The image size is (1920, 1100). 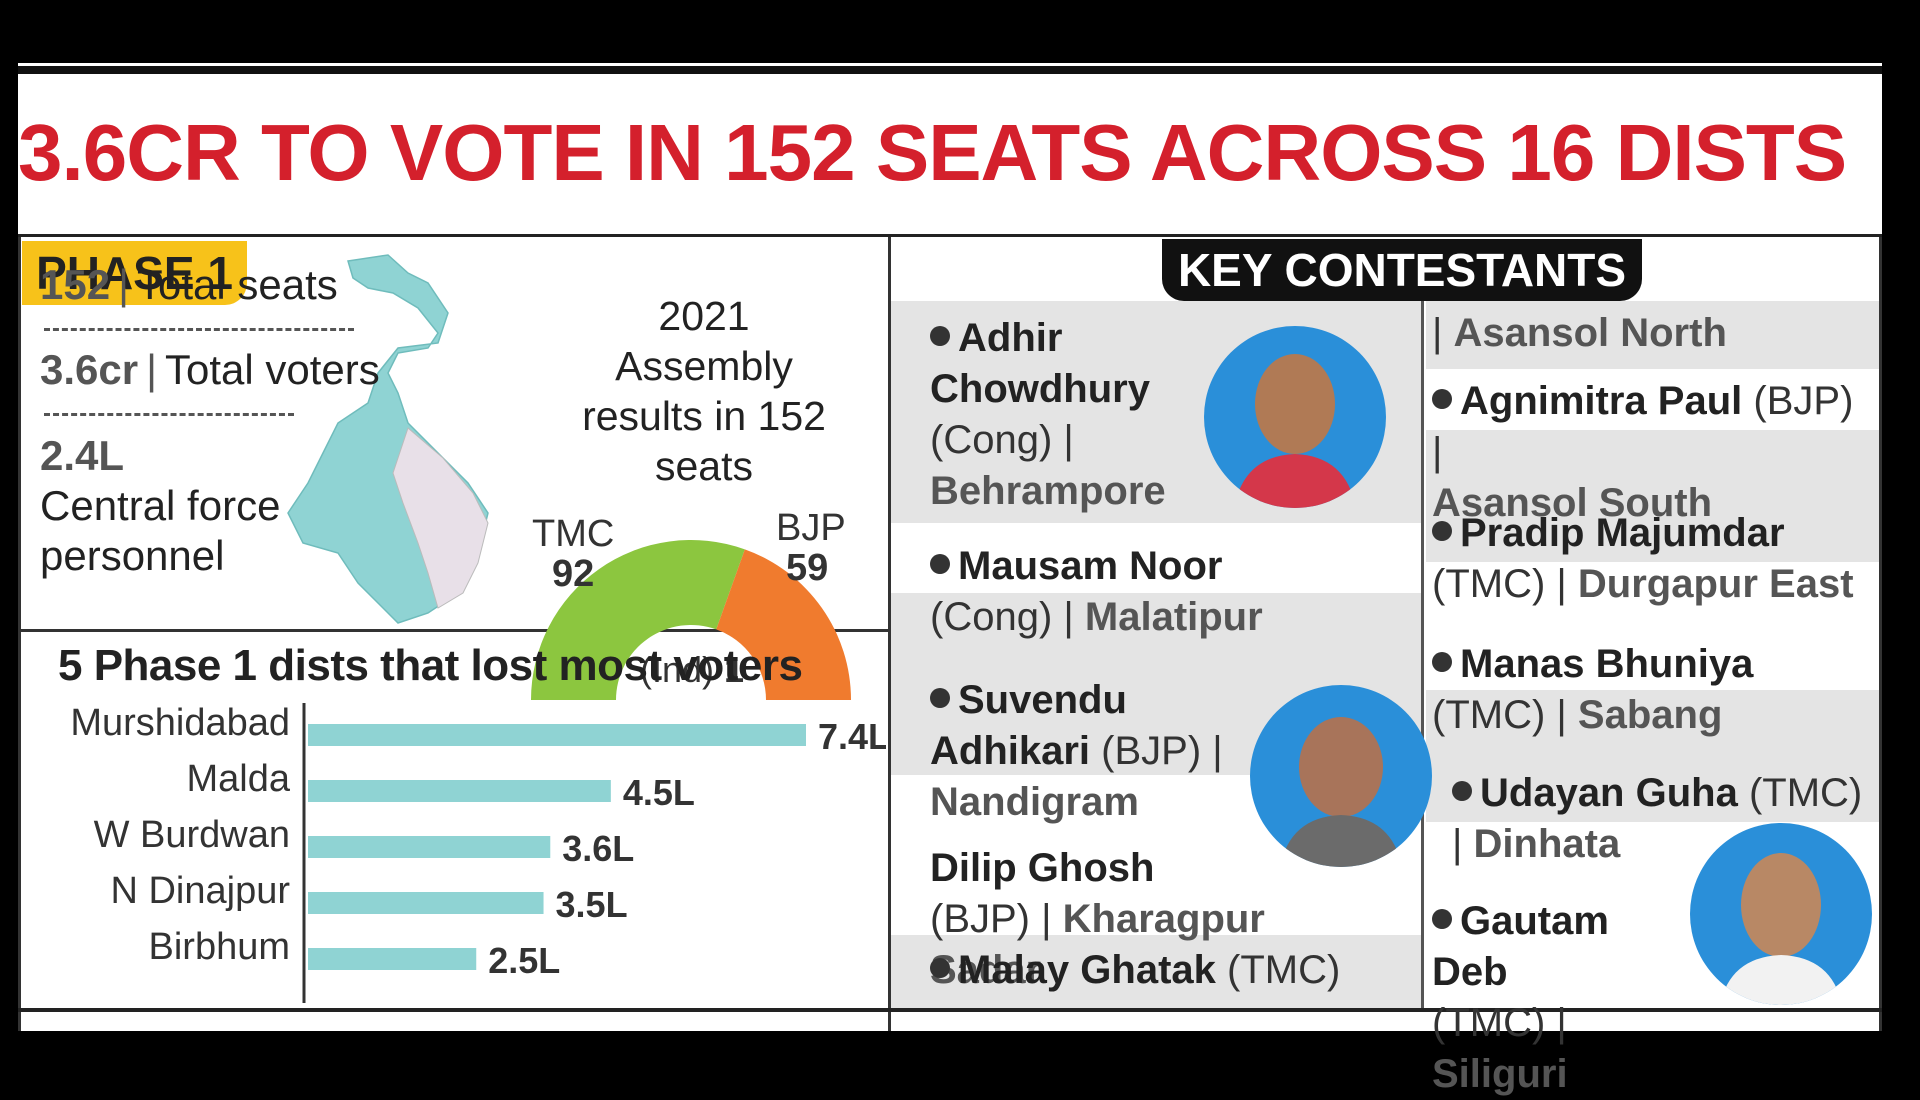 What do you see at coordinates (783, 624) in the screenshot?
I see `bjp-arc` at bounding box center [783, 624].